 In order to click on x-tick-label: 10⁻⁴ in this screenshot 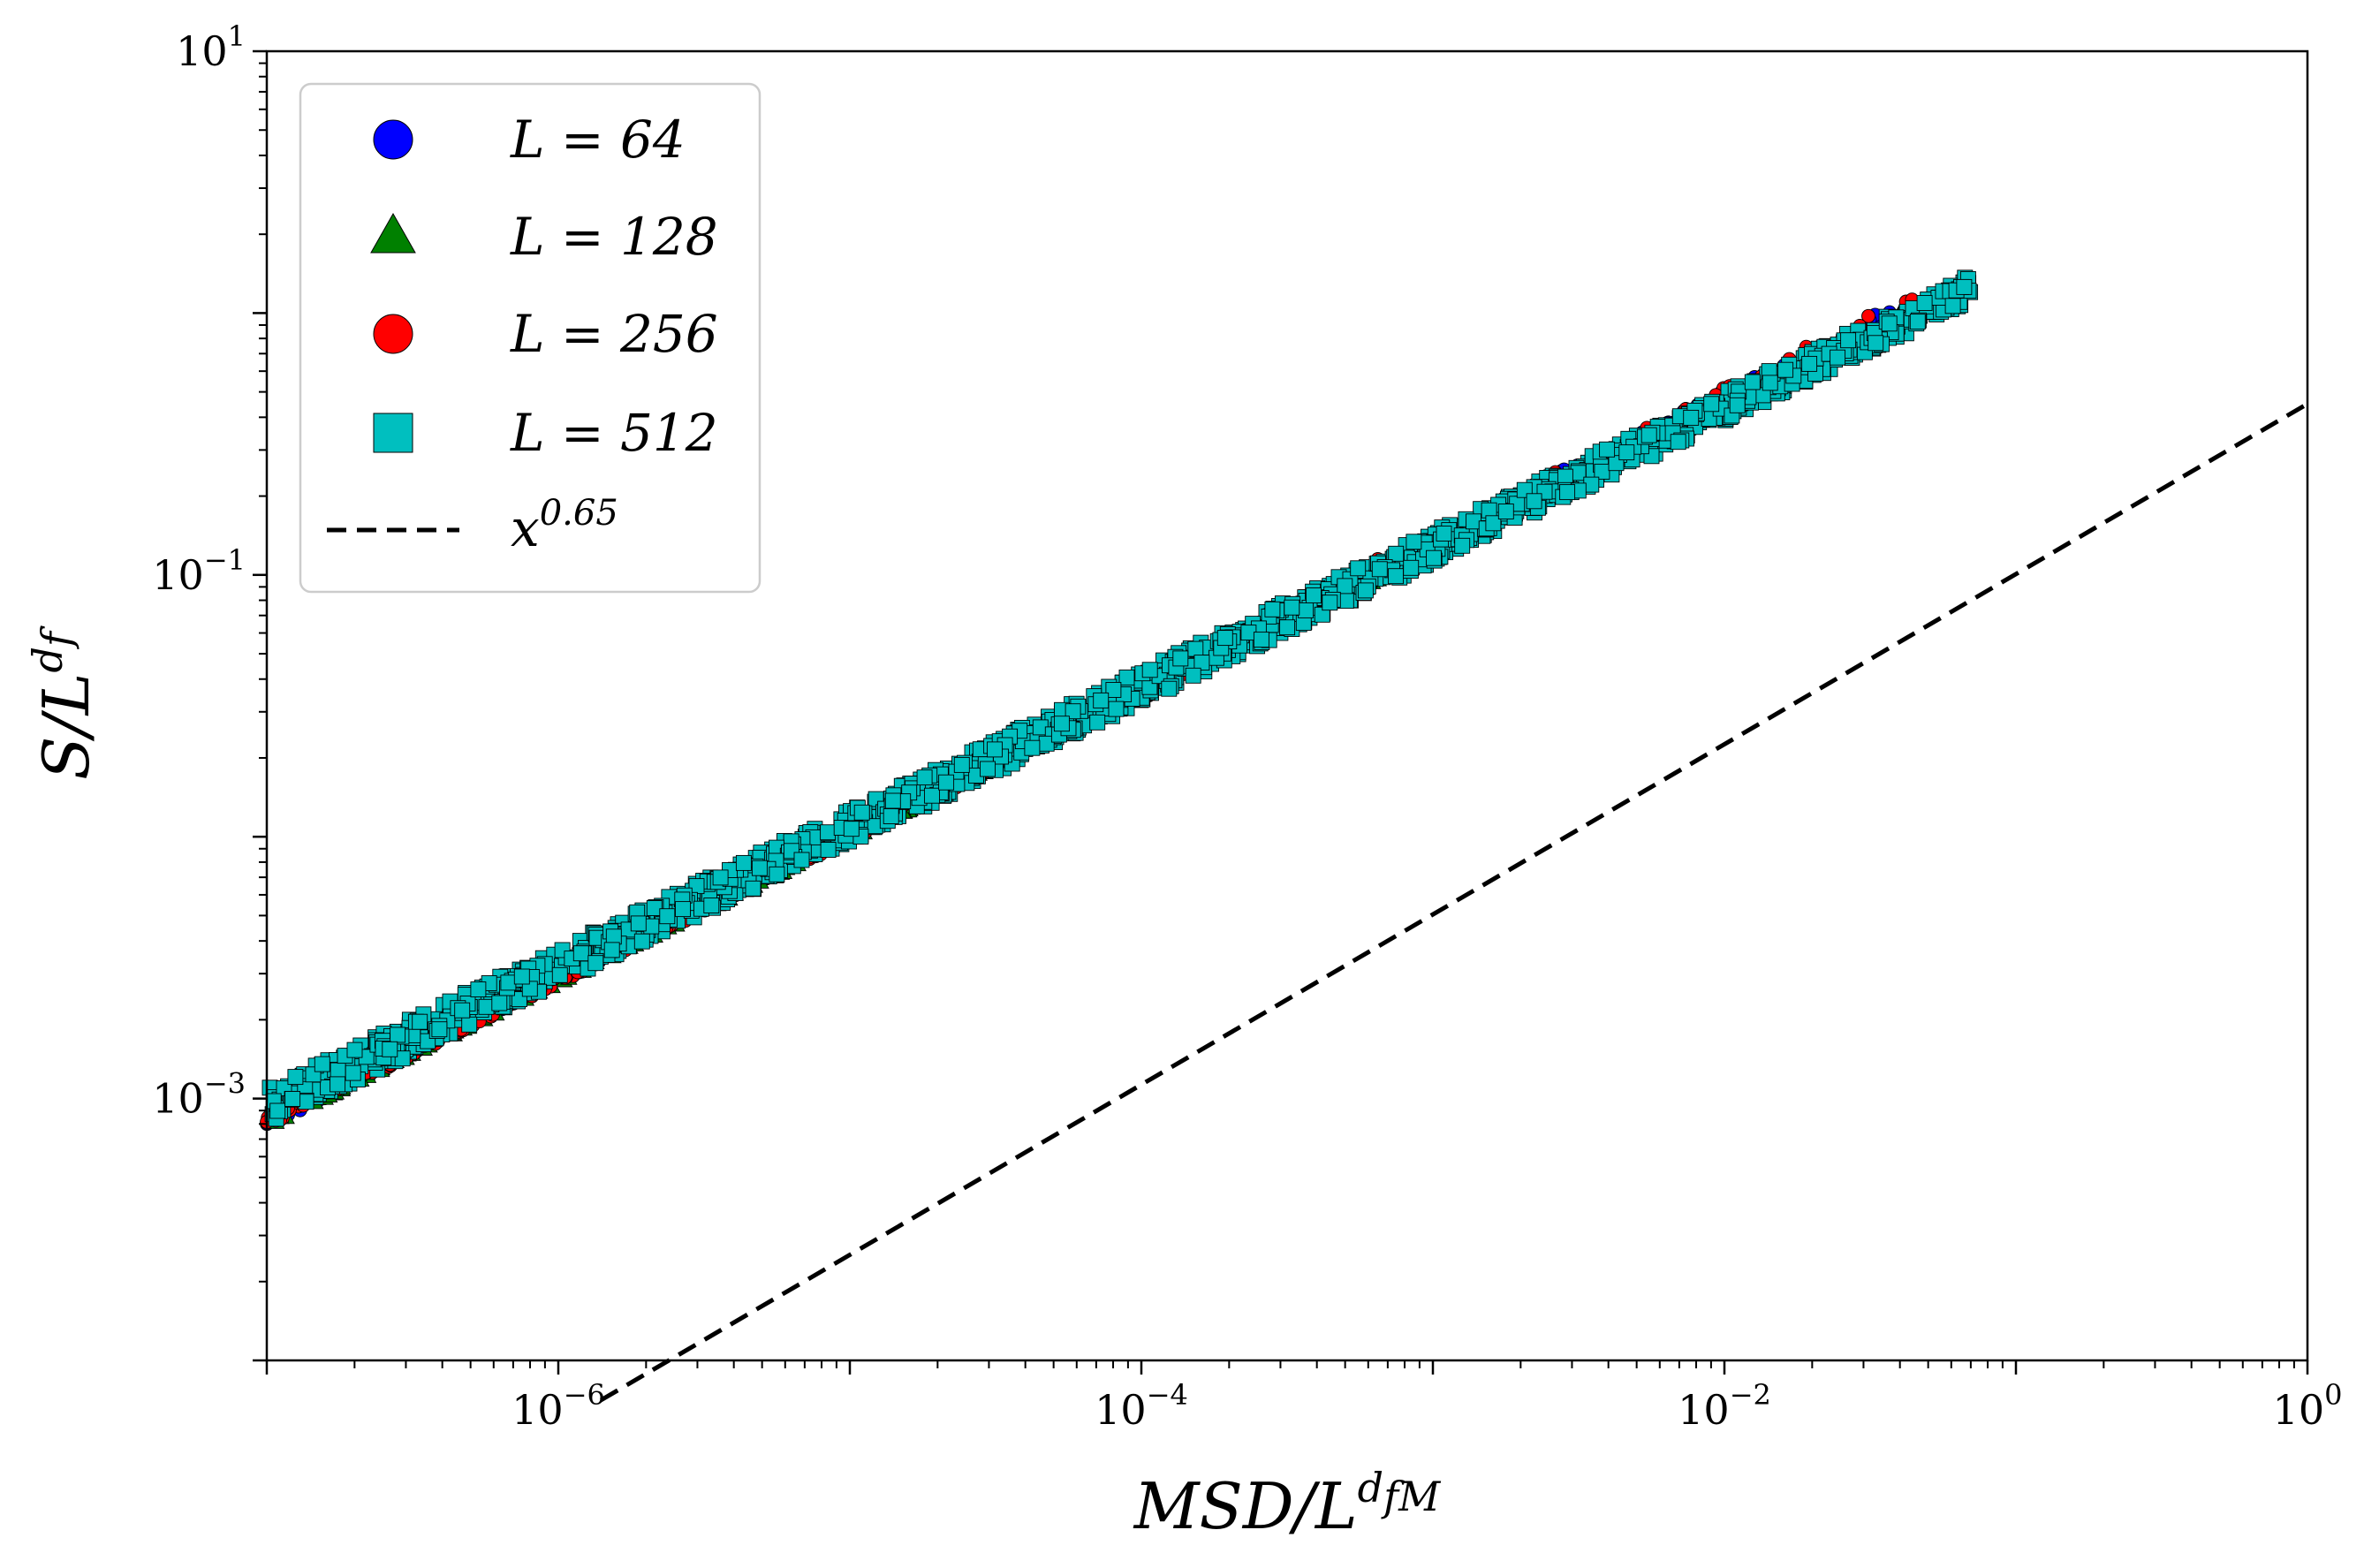, I will do `click(1141, 1406)`.